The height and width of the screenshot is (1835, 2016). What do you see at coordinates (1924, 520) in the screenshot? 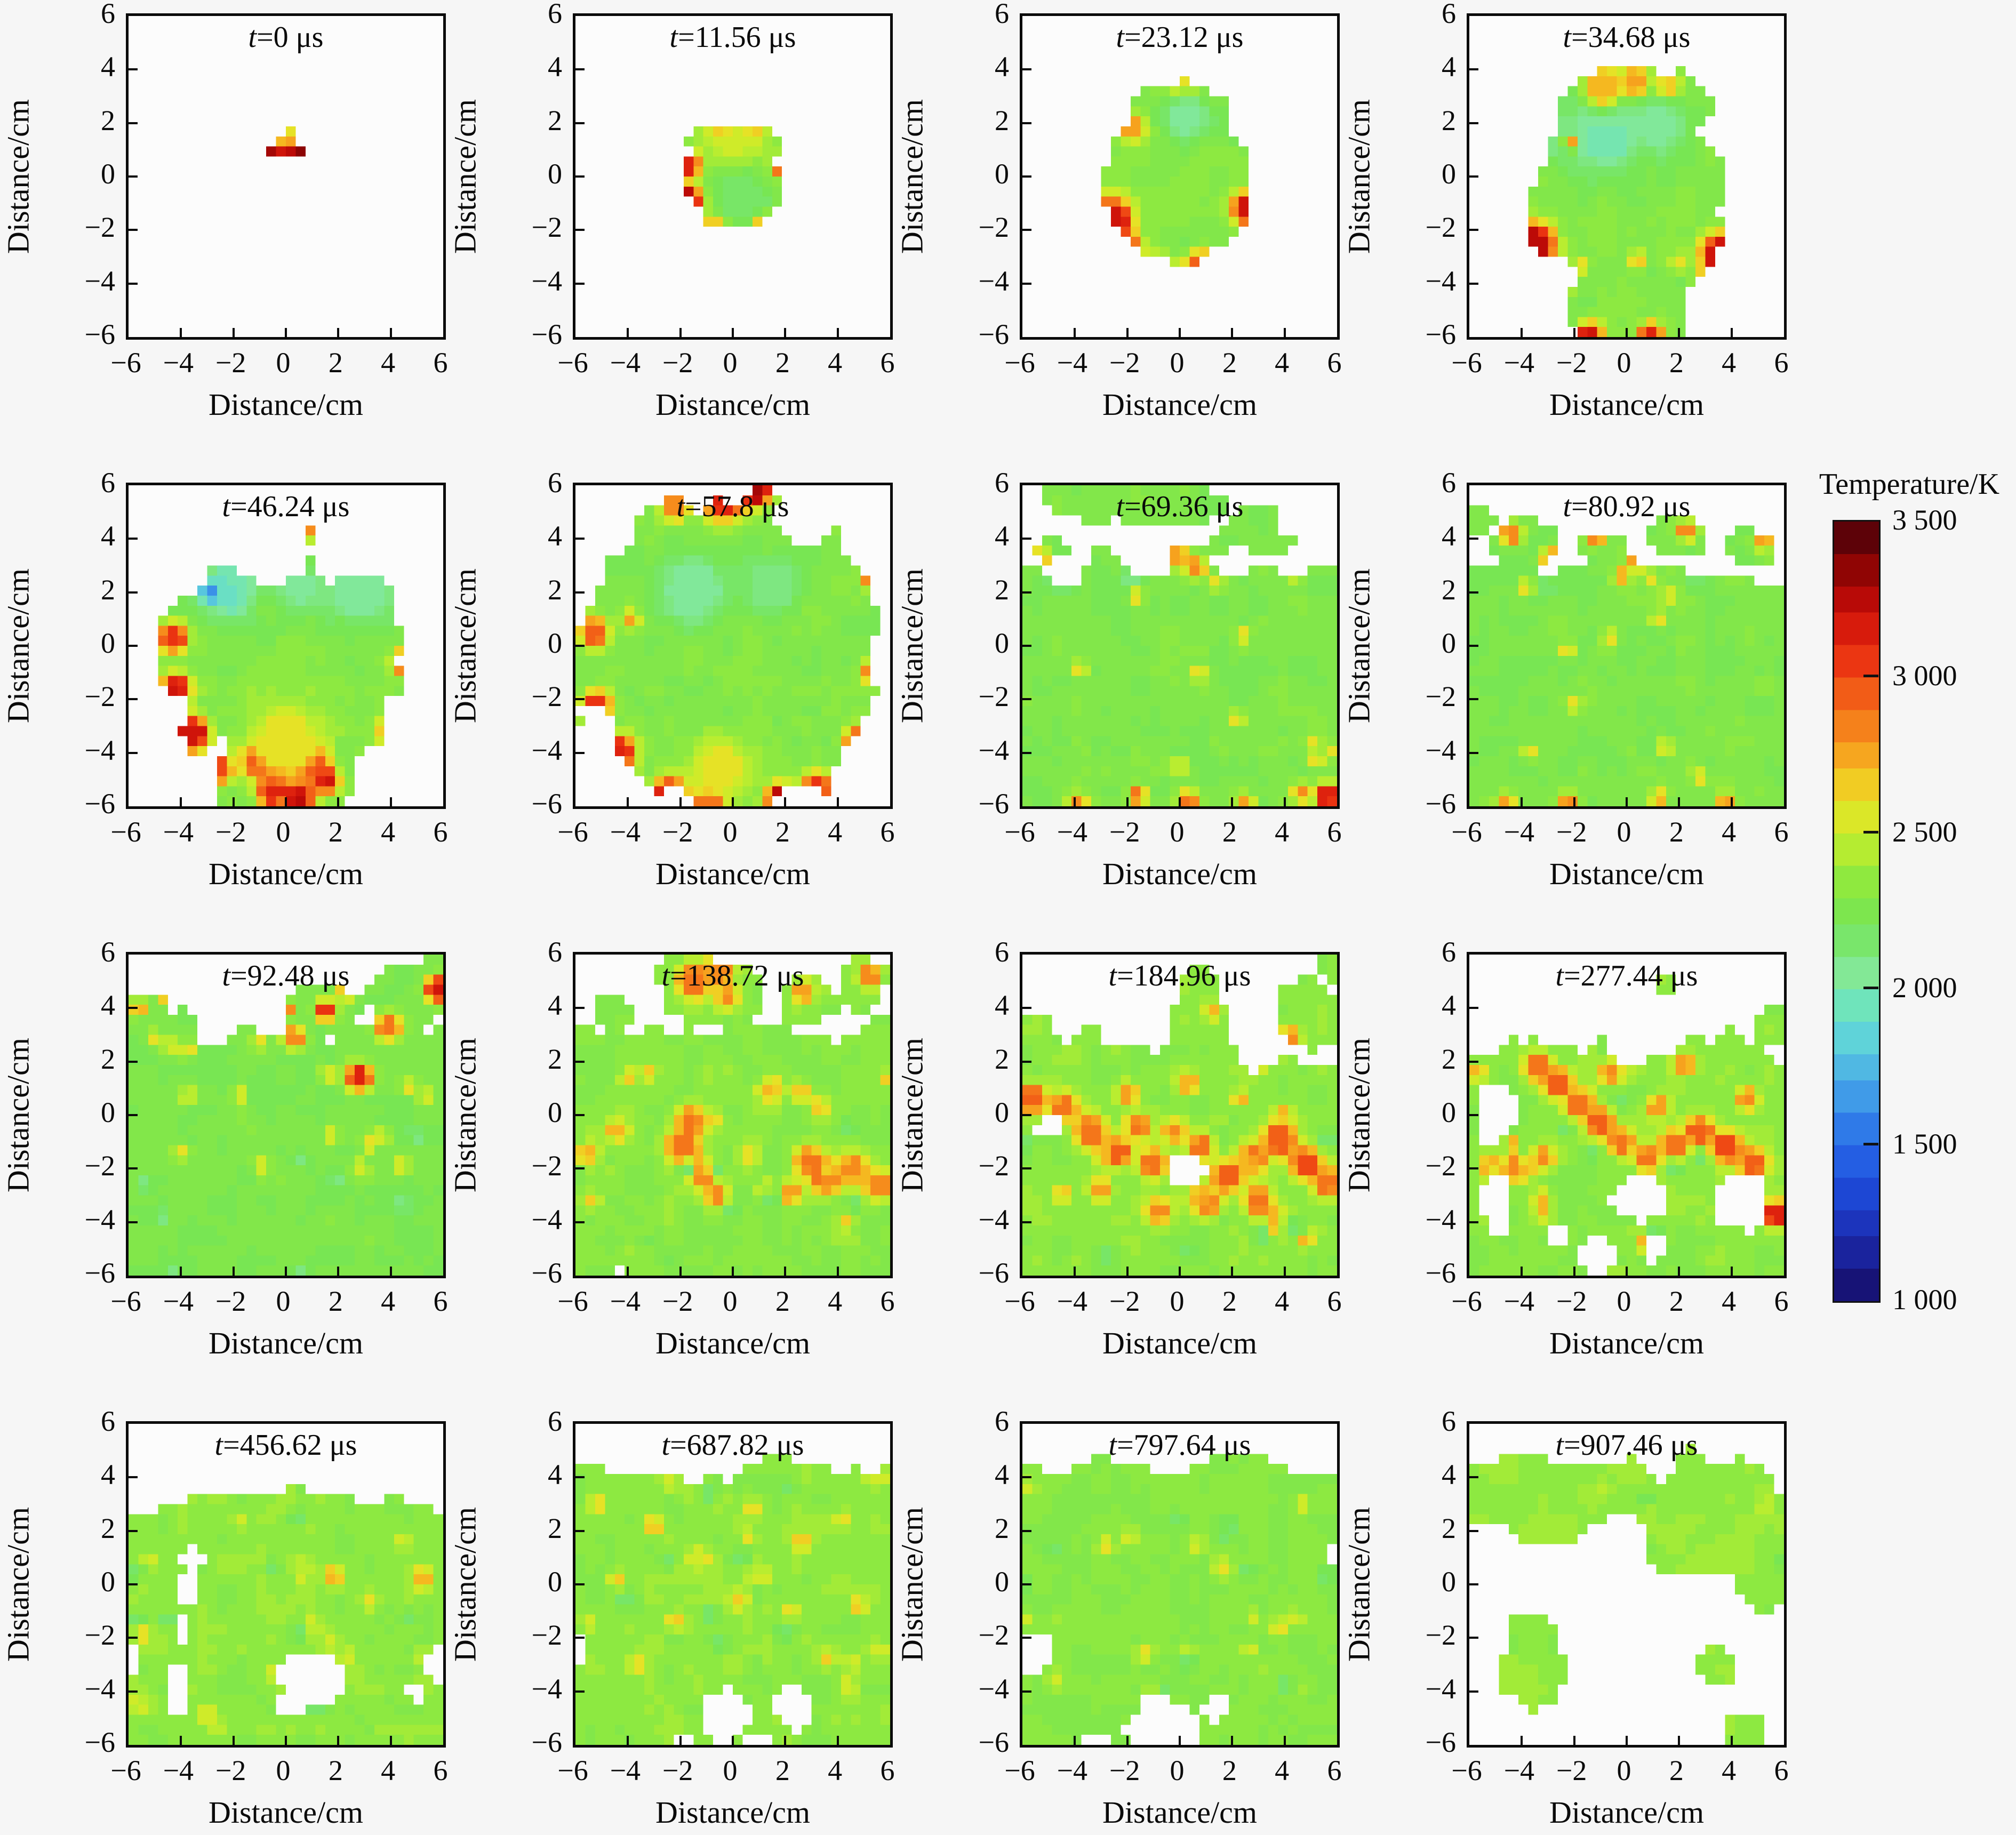
I see `colorbar-tick-label: 3 500` at bounding box center [1924, 520].